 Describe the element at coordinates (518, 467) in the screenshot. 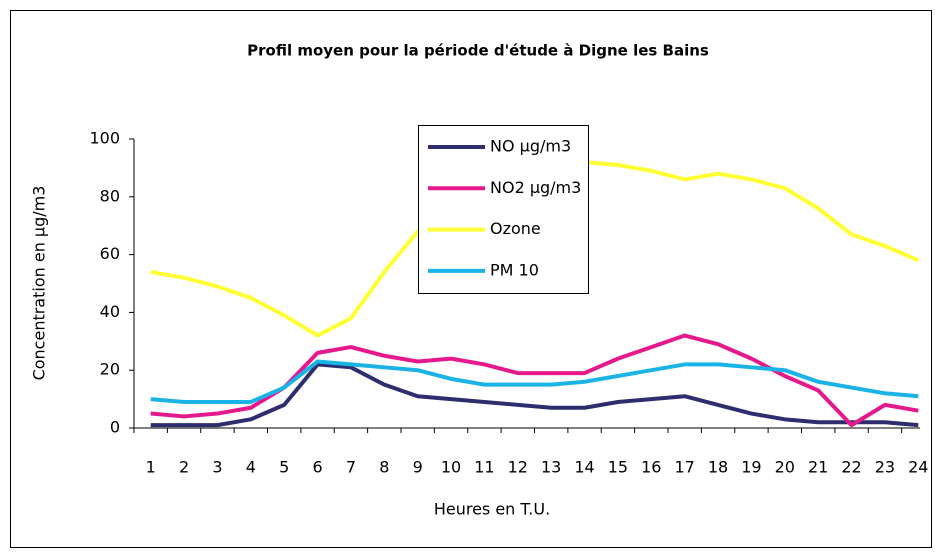

I see `x-tick-label: 12` at that location.